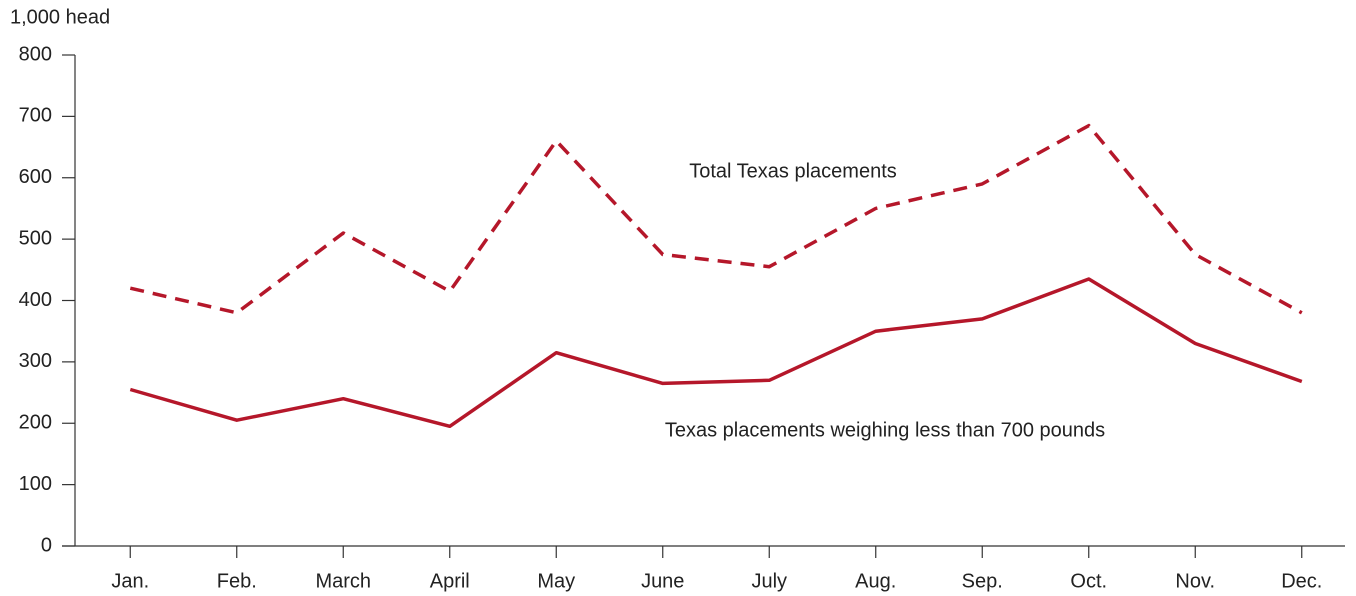  I want to click on y-axis-label: 1,000 head, so click(60, 17).